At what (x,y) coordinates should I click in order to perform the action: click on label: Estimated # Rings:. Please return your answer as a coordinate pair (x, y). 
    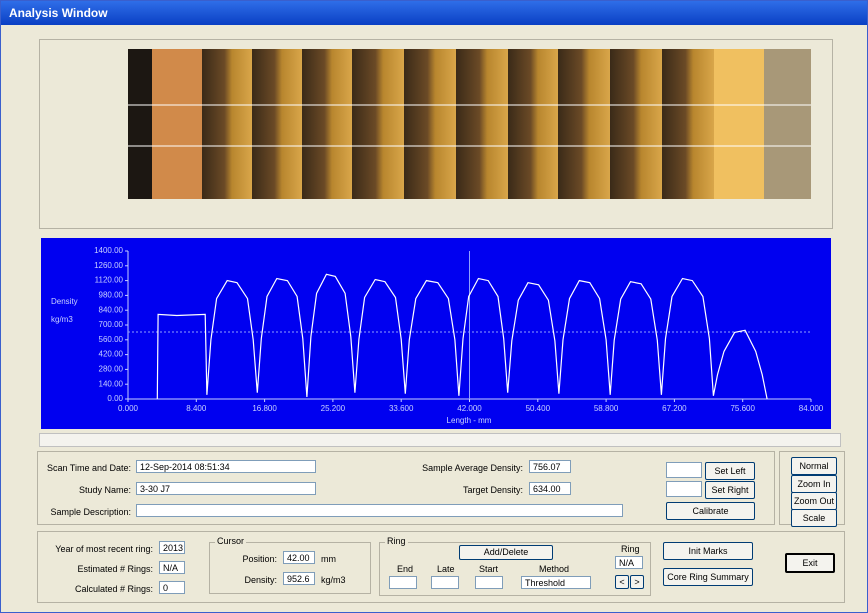
    Looking at the image, I should click on (115, 569).